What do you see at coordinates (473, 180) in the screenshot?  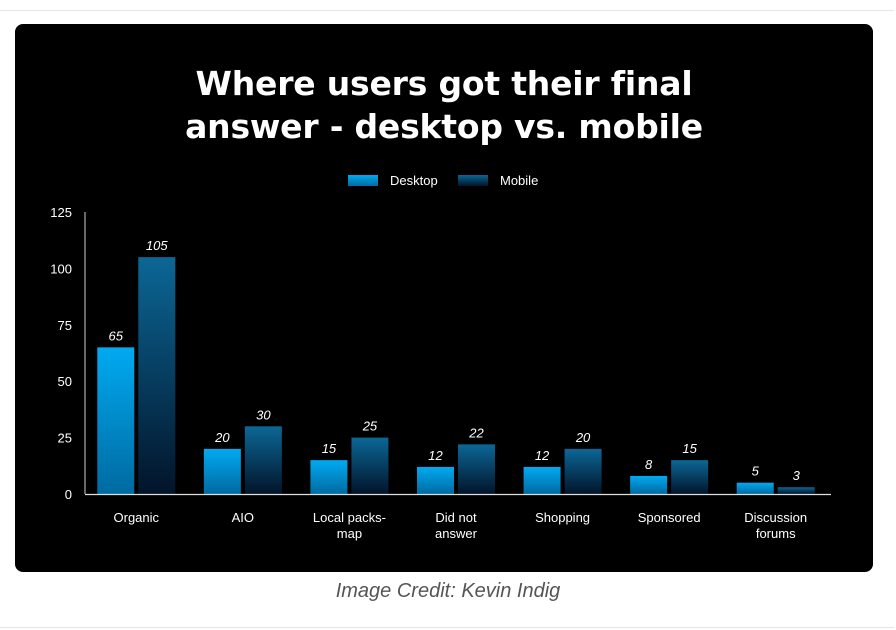 I see `legend-swatch-mobile` at bounding box center [473, 180].